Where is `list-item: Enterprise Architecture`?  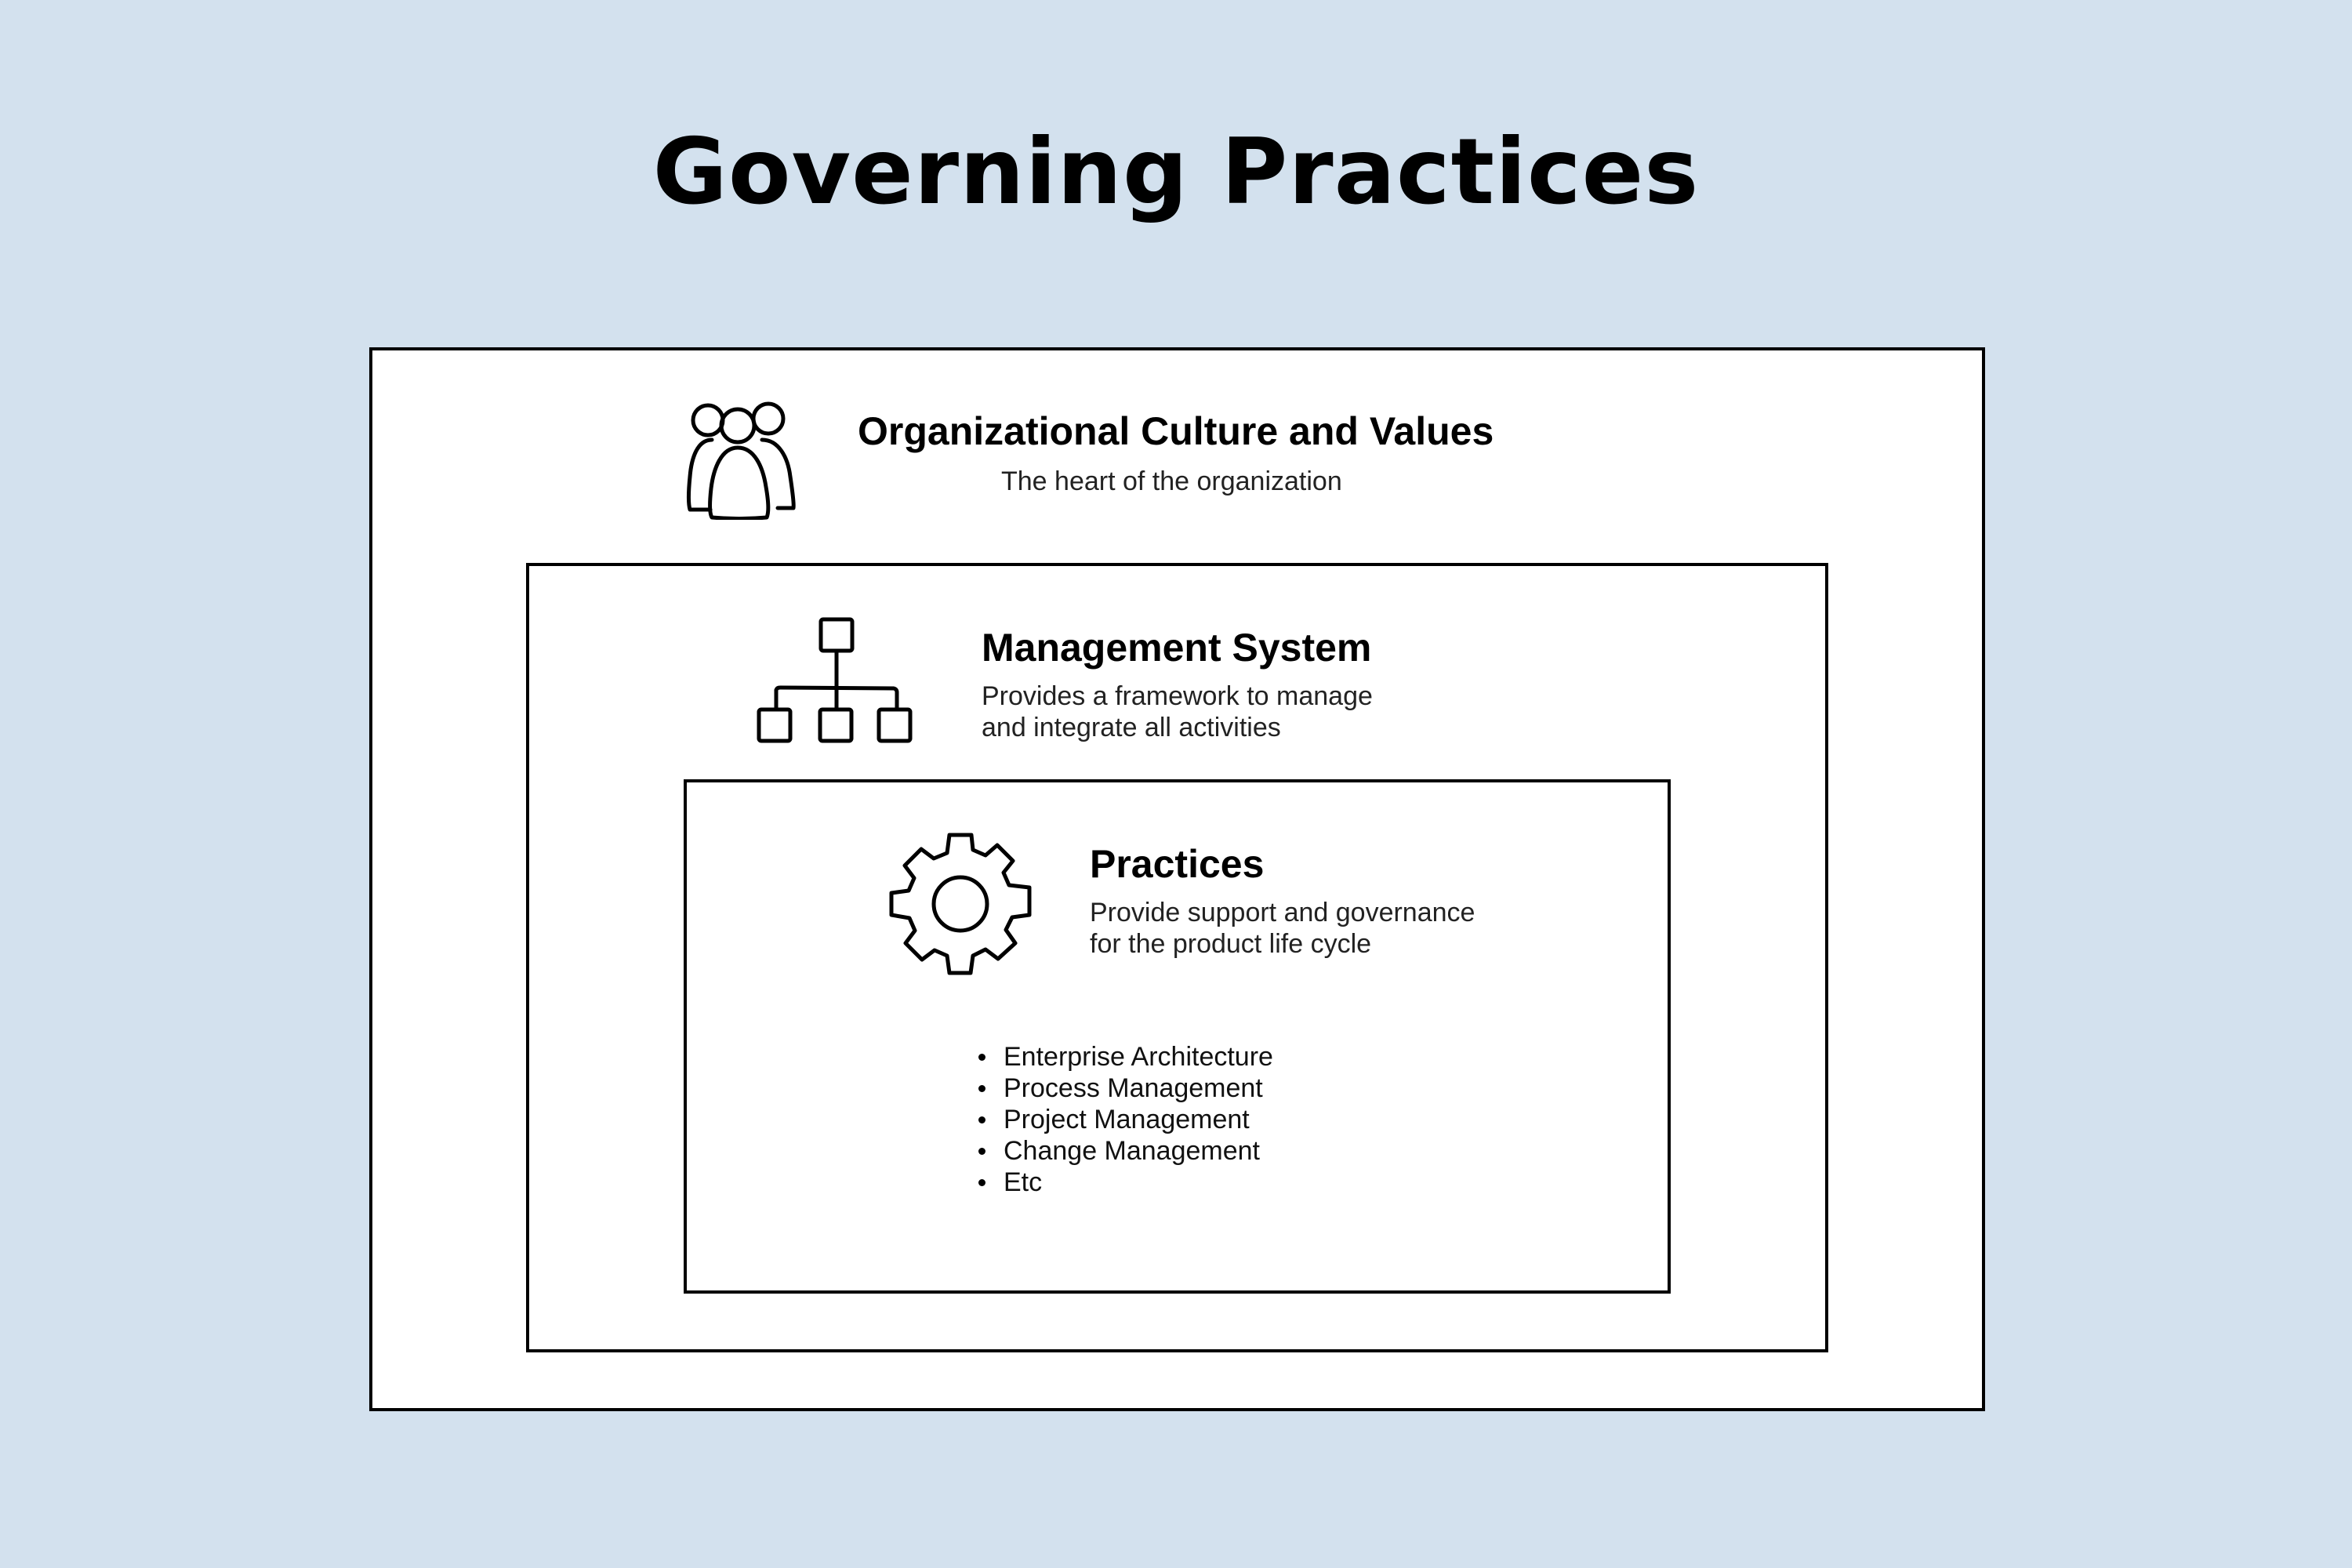
list-item: Enterprise Architecture is located at coordinates (1125, 1057).